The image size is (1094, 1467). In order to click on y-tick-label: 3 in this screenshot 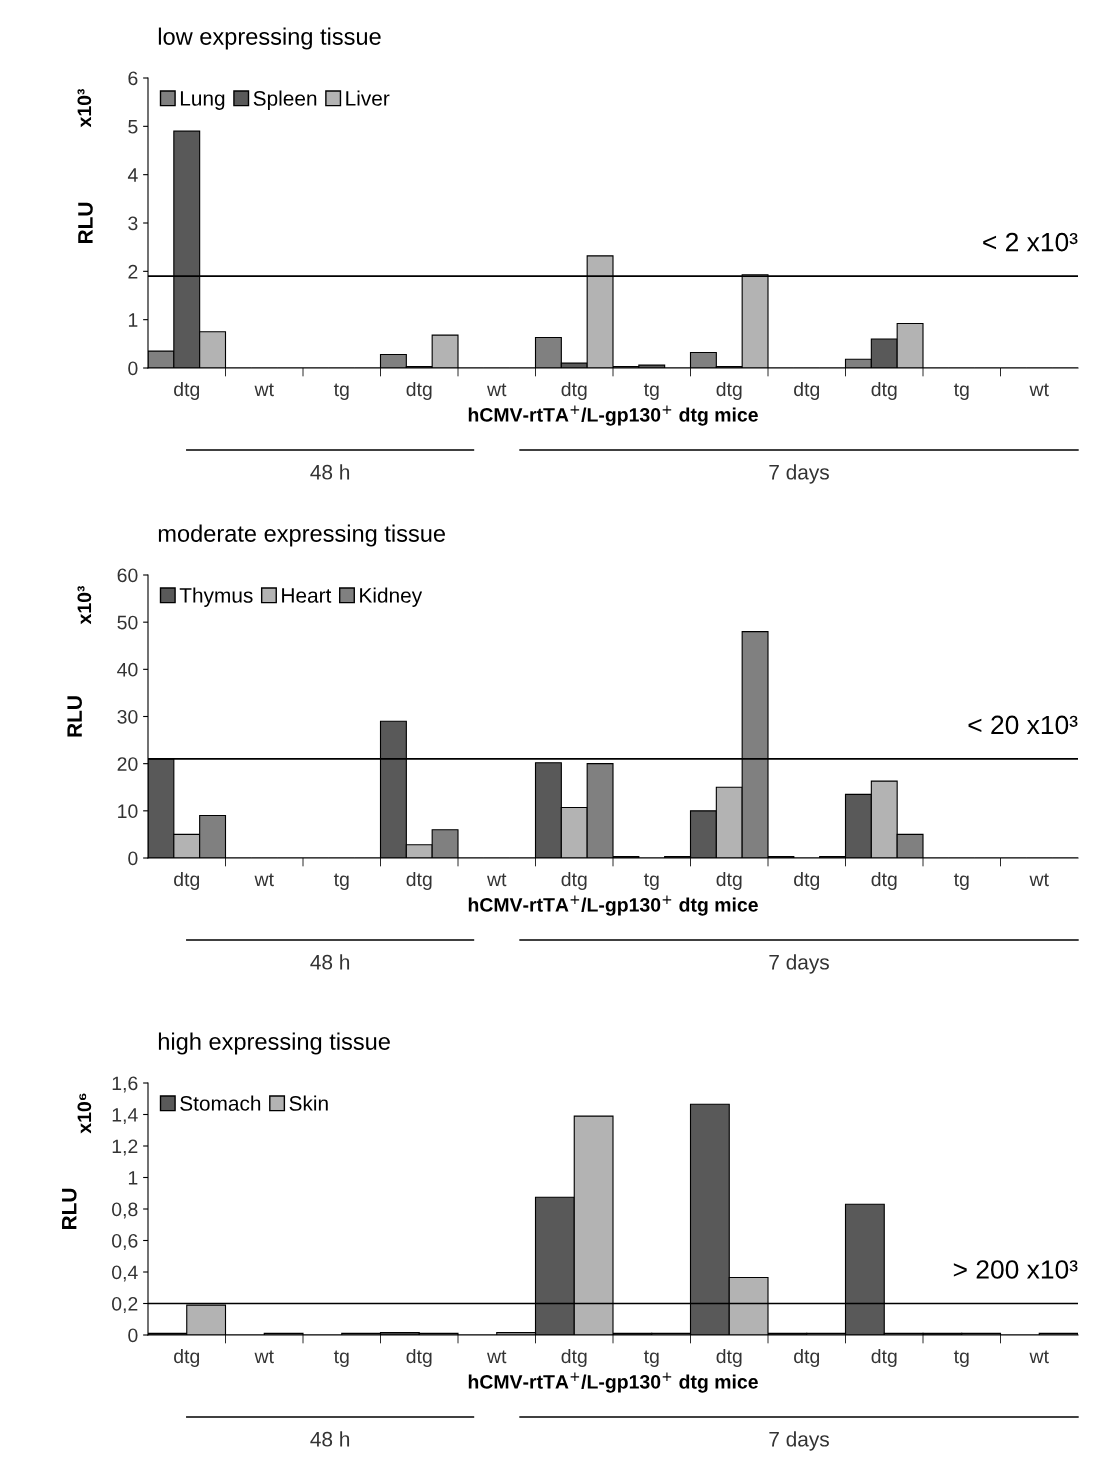, I will do `click(133, 223)`.